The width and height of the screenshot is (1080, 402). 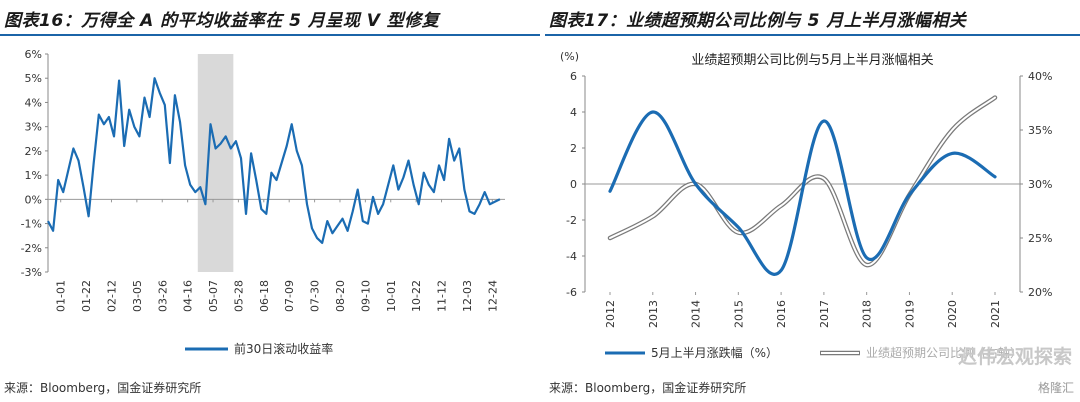 What do you see at coordinates (270, 35) in the screenshot?
I see `figure-16-rule` at bounding box center [270, 35].